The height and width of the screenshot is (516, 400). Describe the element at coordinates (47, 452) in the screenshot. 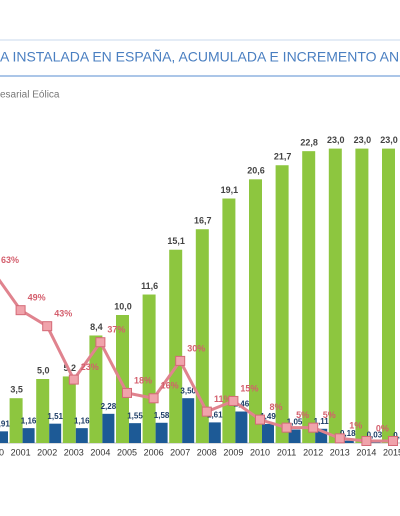

I see `x-tick-label: 2002` at that location.